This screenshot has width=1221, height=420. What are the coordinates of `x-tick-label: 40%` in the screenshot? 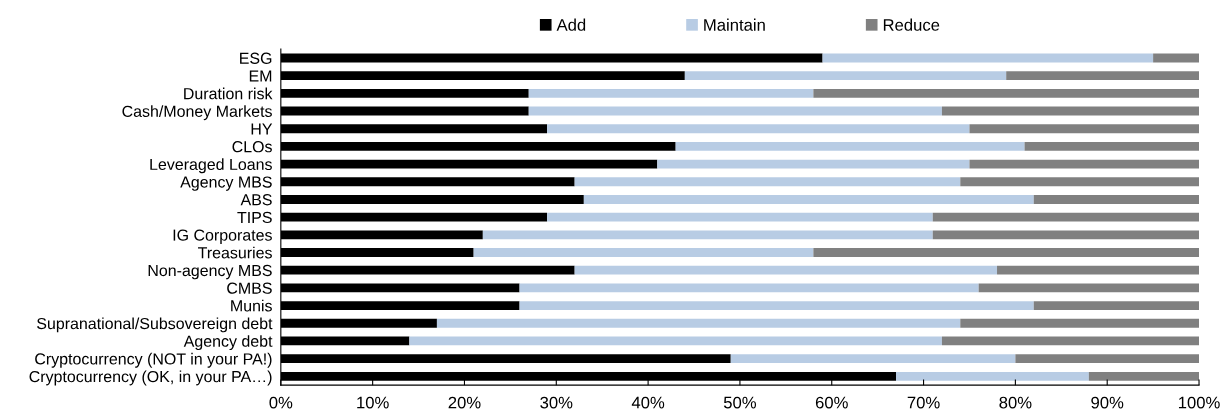 It's located at (648, 402).